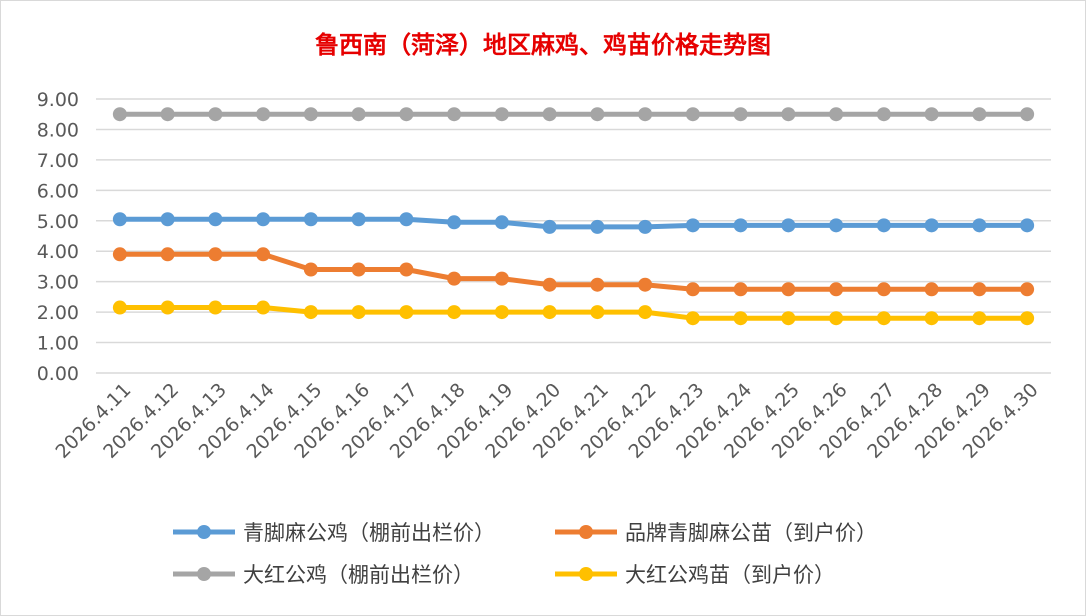  What do you see at coordinates (58, 191) in the screenshot?
I see `y-tick-label: 6.00` at bounding box center [58, 191].